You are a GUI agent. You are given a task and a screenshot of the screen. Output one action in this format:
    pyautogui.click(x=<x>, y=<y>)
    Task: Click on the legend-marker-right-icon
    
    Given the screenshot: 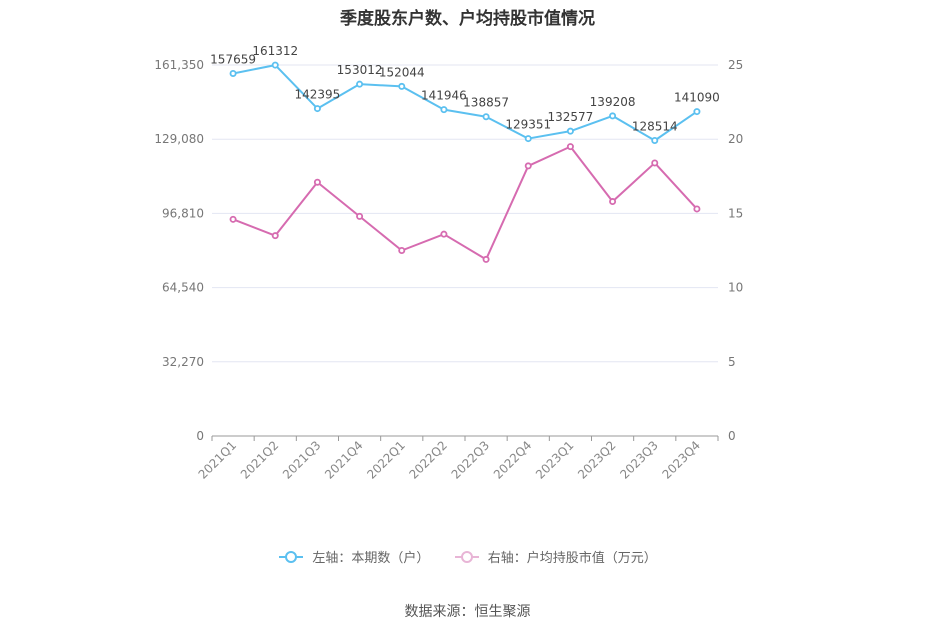 What is the action you would take?
    pyautogui.click(x=466, y=556)
    